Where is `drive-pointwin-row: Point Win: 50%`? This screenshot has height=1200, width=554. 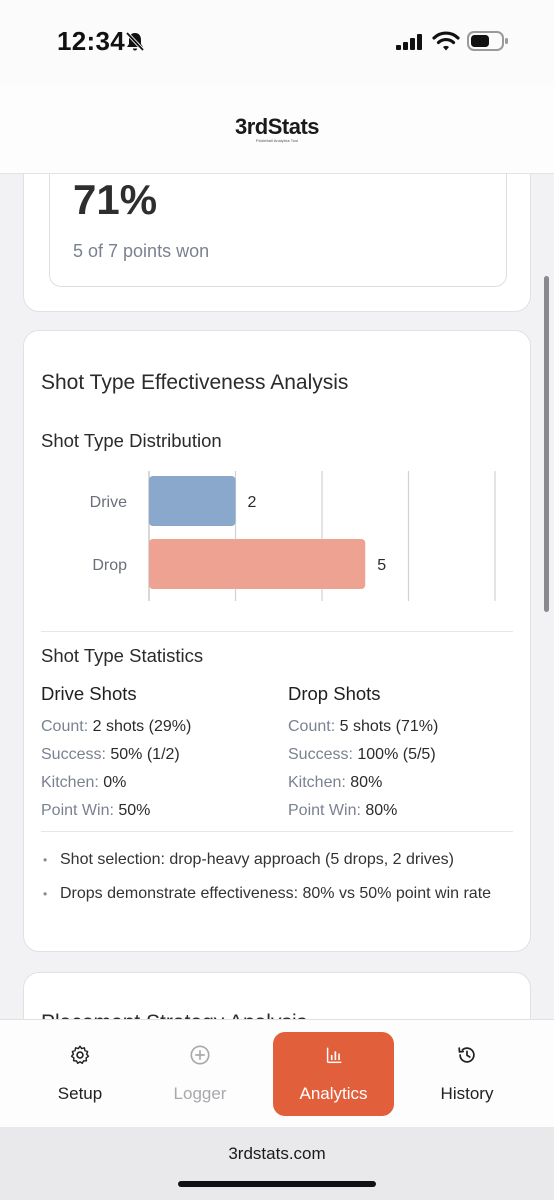
drive-pointwin-row: Point Win: 50% is located at coordinates (156, 811).